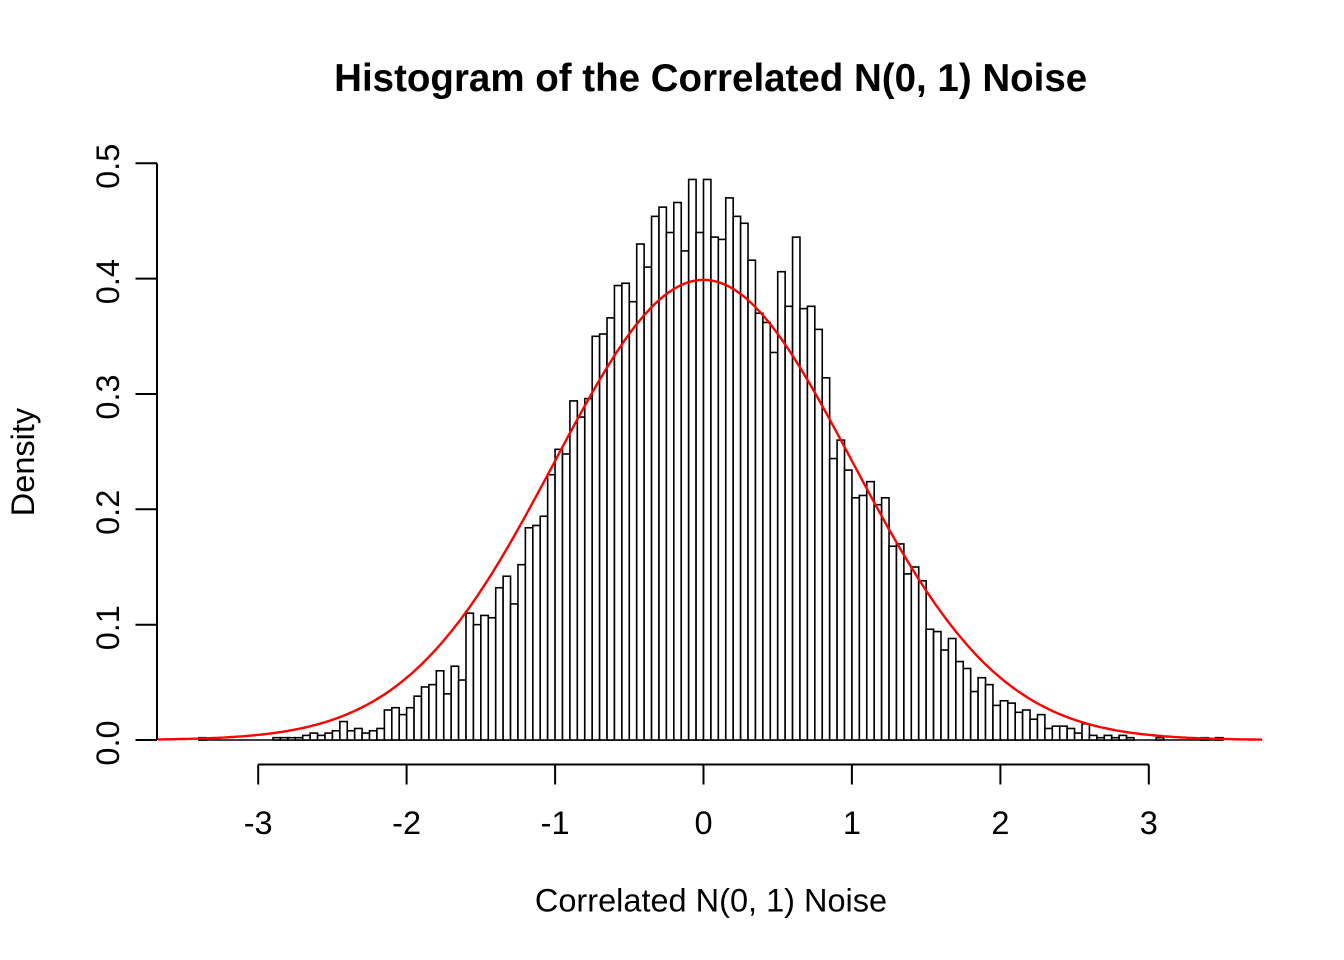 This screenshot has width=1344, height=960. I want to click on svg-text: -3, so click(258, 823).